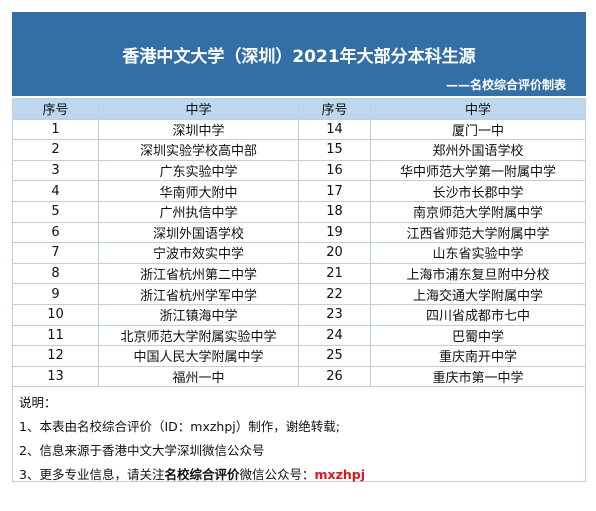 The image size is (596, 511). Describe the element at coordinates (478, 211) in the screenshot. I see `table-cell: 南京师范大学附属中学` at that location.